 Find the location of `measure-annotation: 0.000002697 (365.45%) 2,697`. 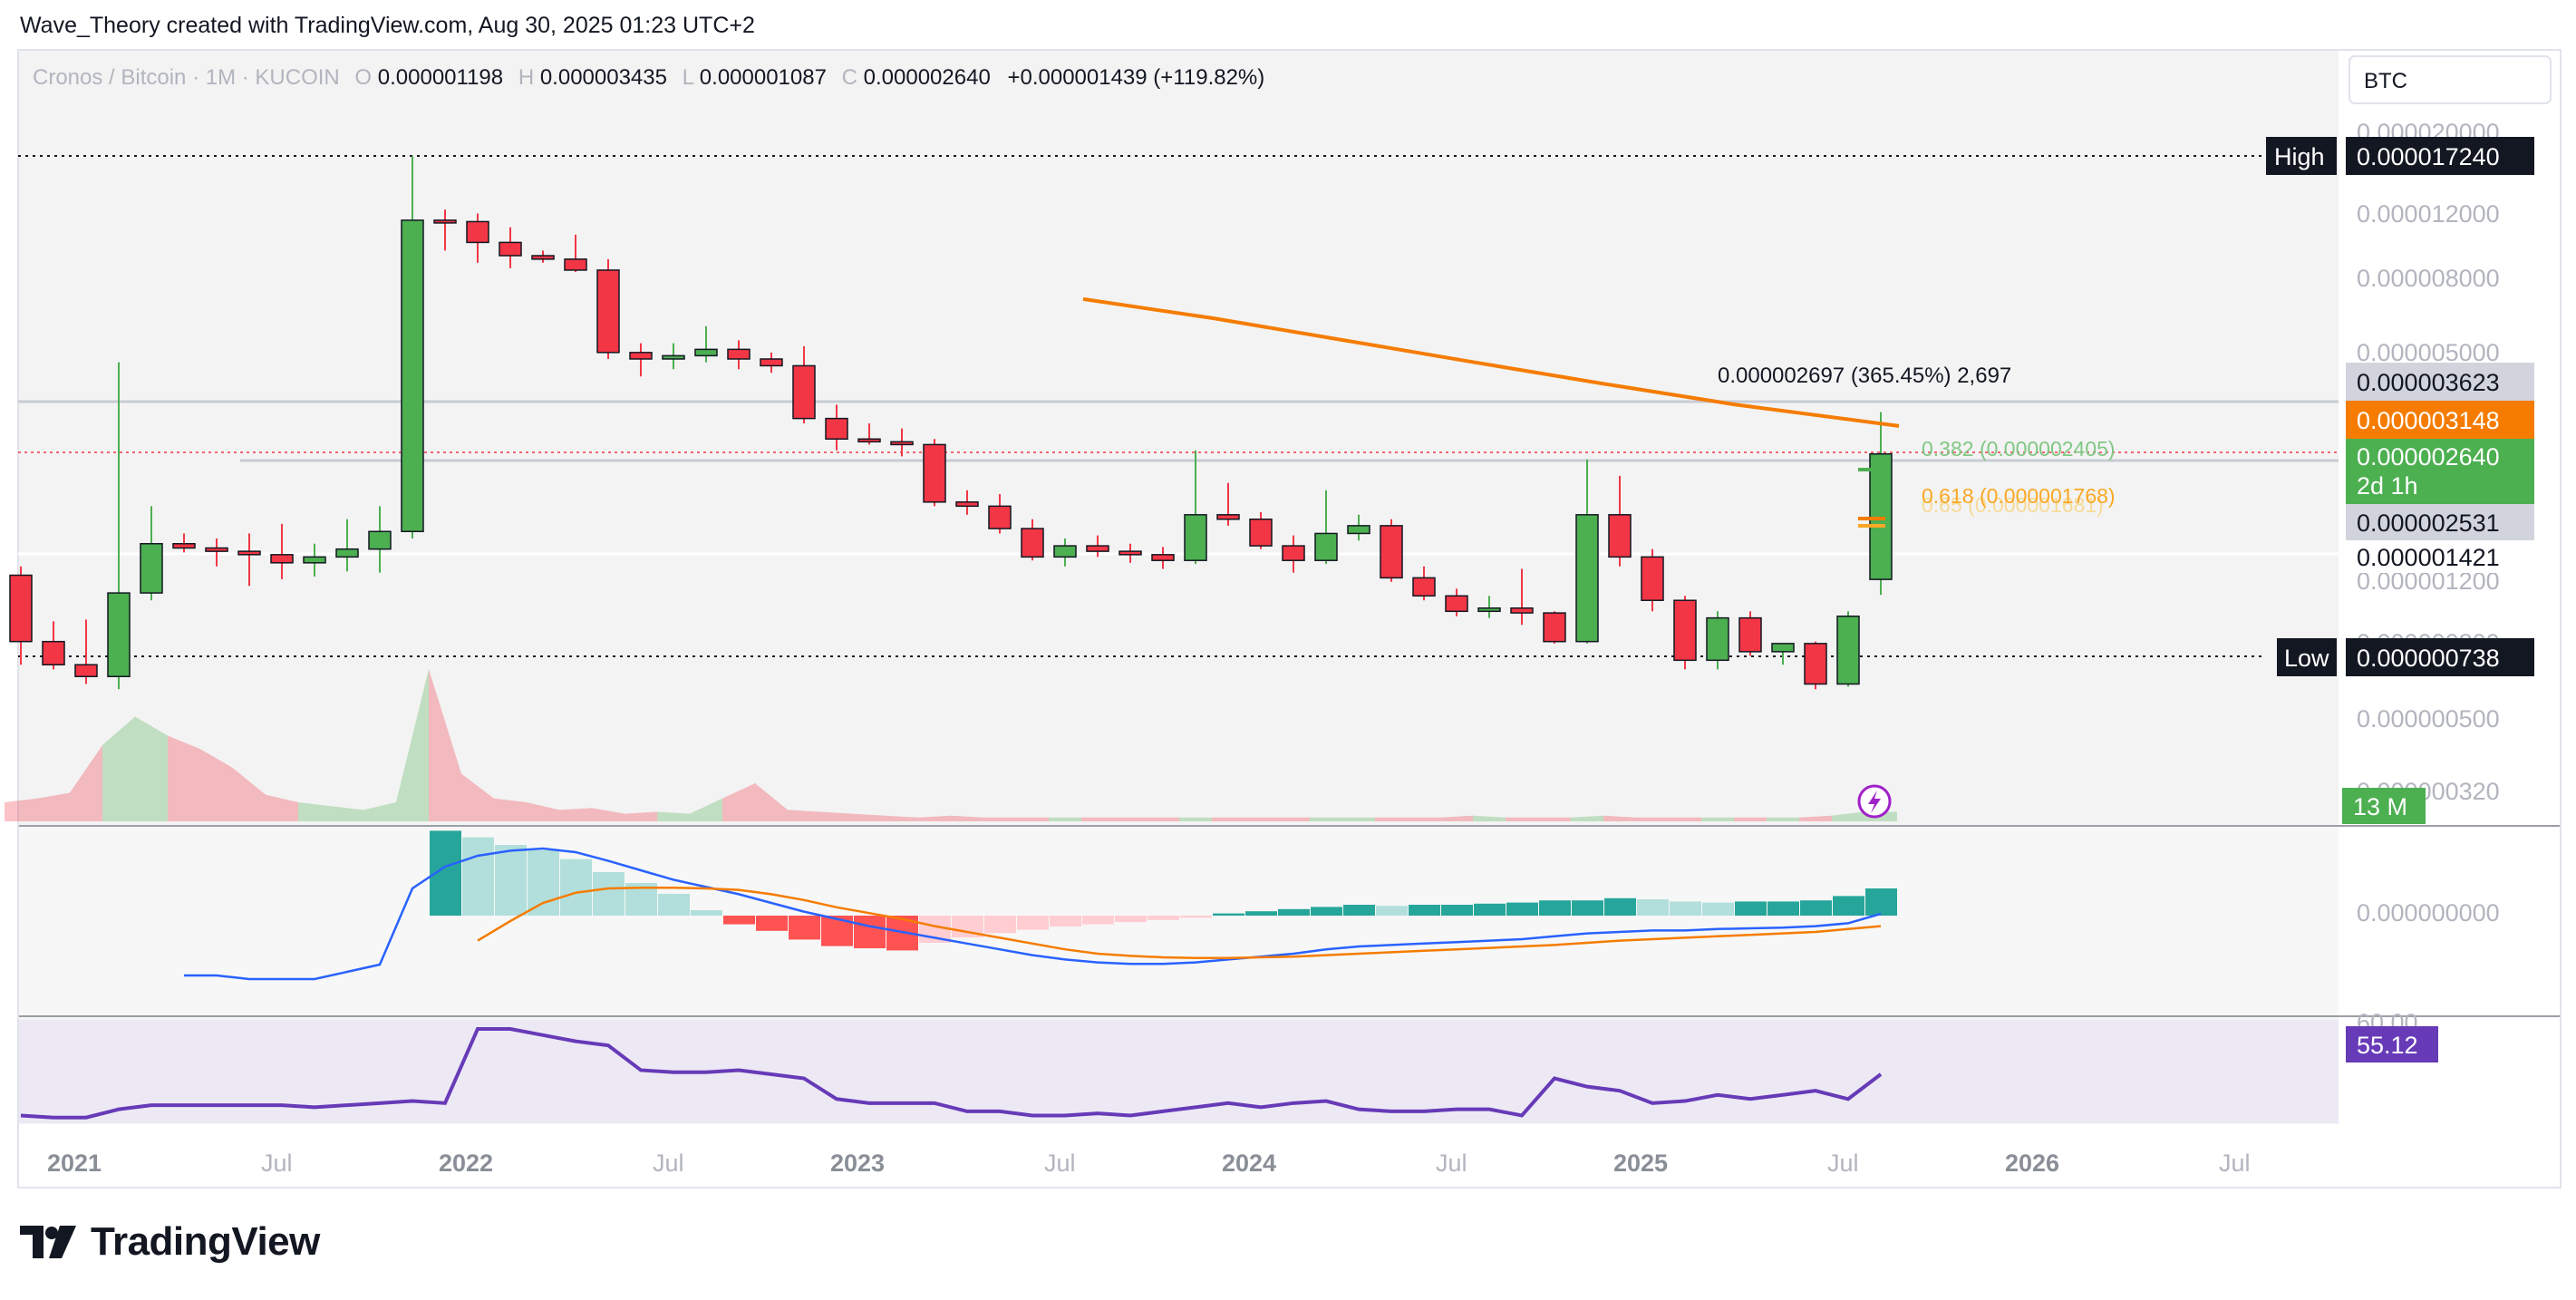

measure-annotation: 0.000002697 (365.45%) 2,697 is located at coordinates (1864, 376).